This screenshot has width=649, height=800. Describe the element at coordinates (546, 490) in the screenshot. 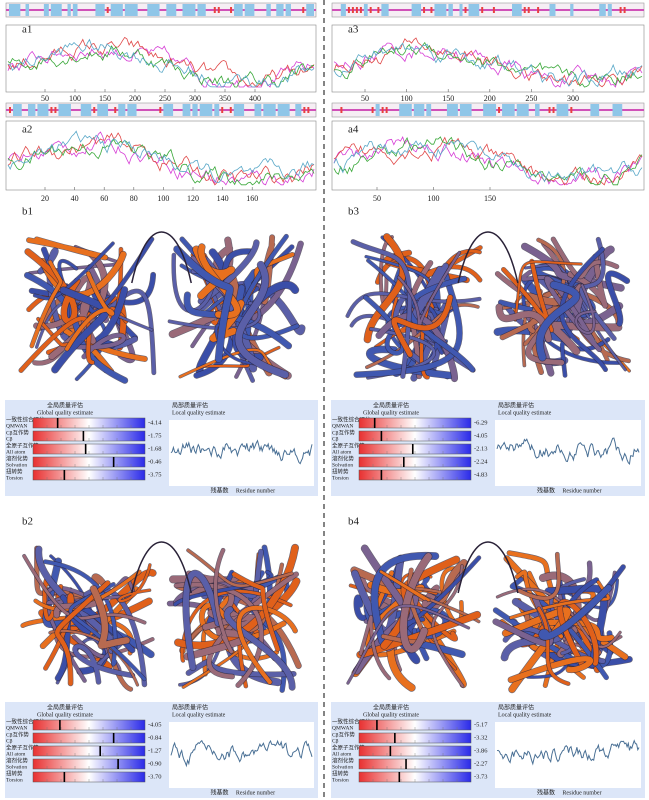

I see `residue-label-cn: 残基数` at that location.